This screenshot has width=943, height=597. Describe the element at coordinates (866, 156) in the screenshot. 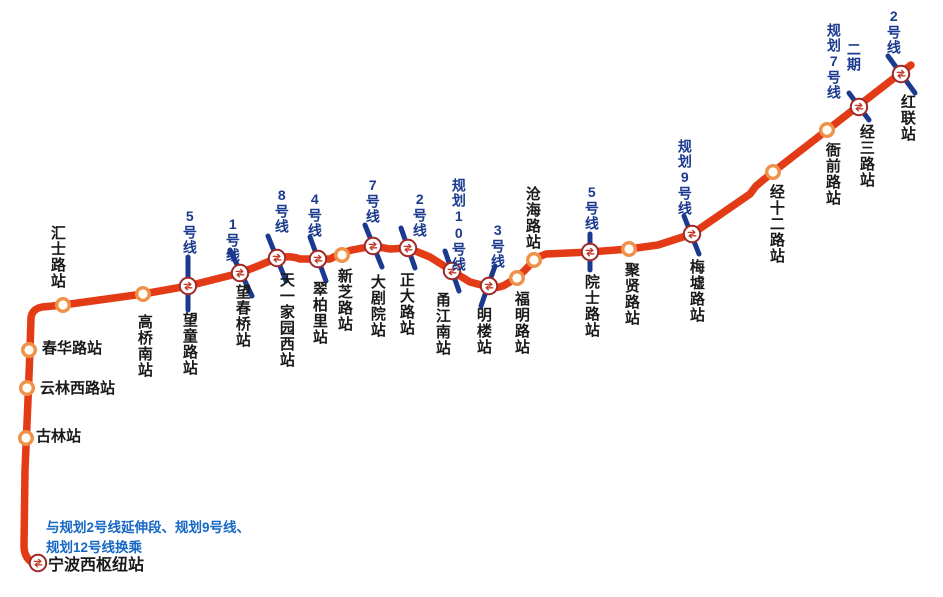

I see `station-label: 经三路站` at that location.